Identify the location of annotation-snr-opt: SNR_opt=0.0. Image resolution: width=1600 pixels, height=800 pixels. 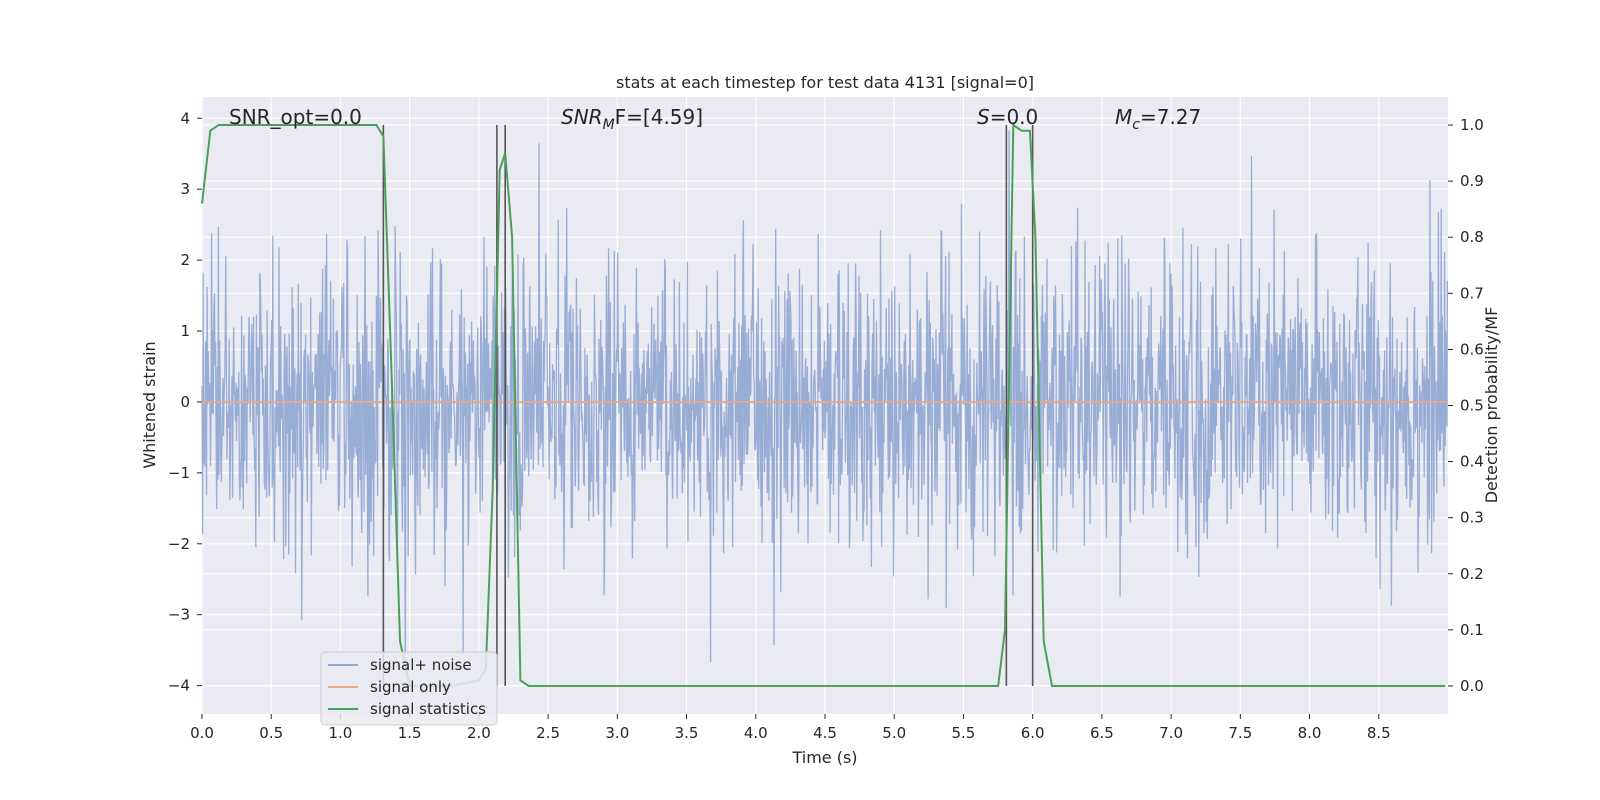
(295, 117).